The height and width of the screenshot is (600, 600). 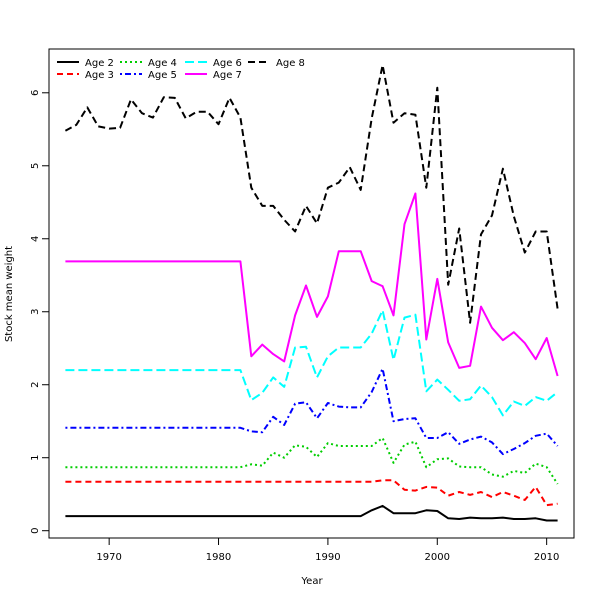 What do you see at coordinates (35, 531) in the screenshot?
I see `y-tick-label: 0` at bounding box center [35, 531].